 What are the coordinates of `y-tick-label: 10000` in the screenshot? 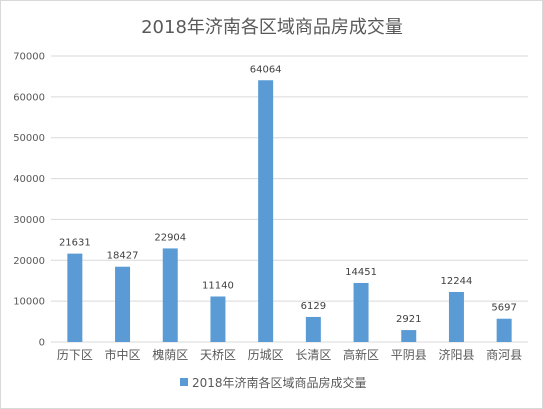 It's located at (29, 302).